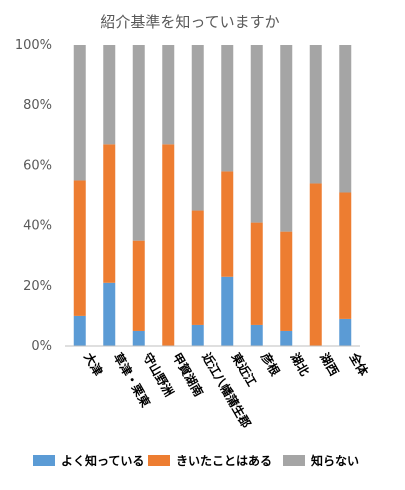 Image resolution: width=405 pixels, height=490 pixels. What do you see at coordinates (244, 369) in the screenshot?
I see `x-tick-label: 東近江` at bounding box center [244, 369].